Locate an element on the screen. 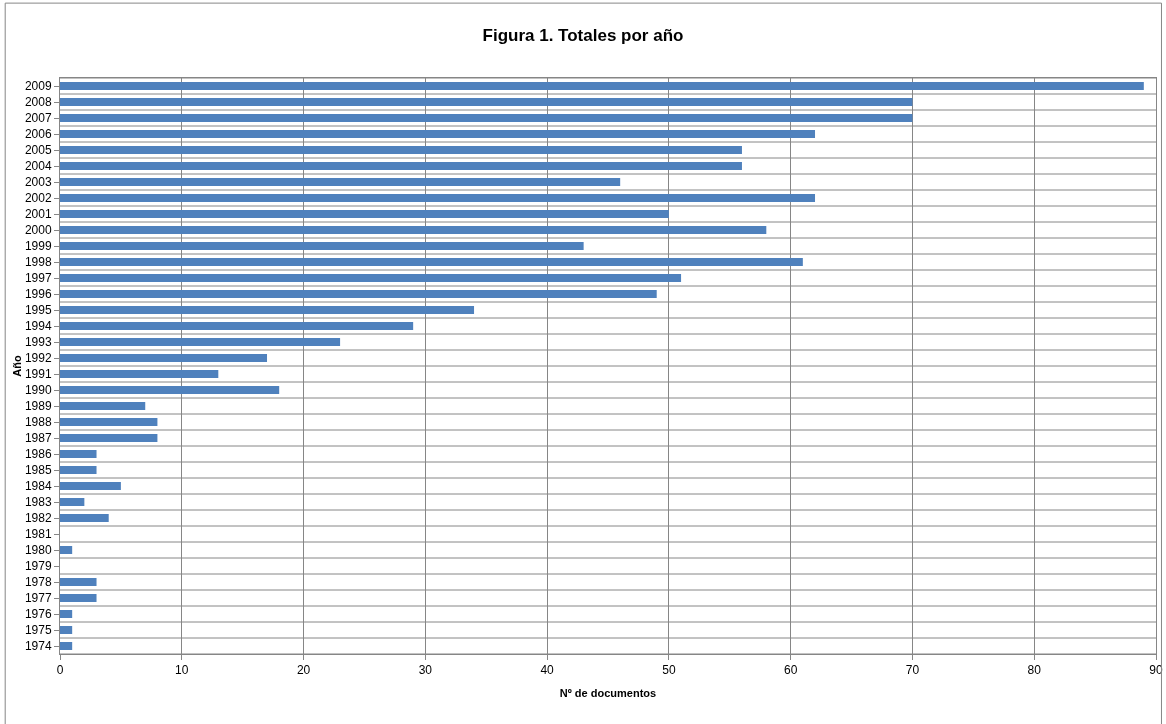 The width and height of the screenshot is (1166, 724). y-tick-label: 1983 is located at coordinates (38, 502).